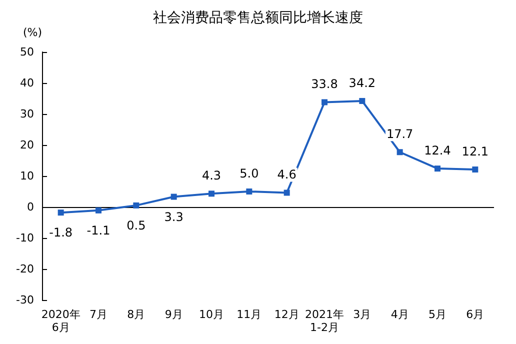 Image resolution: width=516 pixels, height=344 pixels. Describe the element at coordinates (399, 314) in the screenshot. I see `x-tick-label: 4月` at that location.